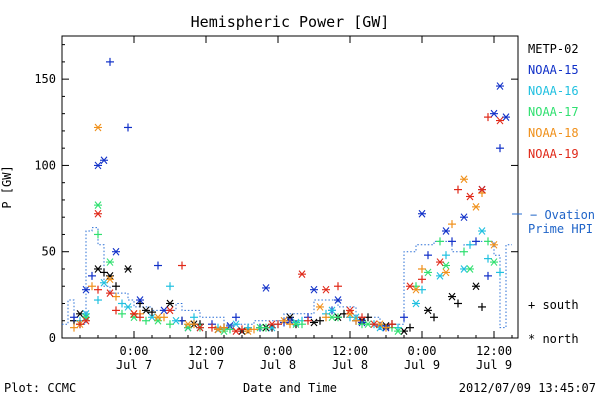 This screenshot has height=400, width=600. What do you see at coordinates (553, 70) in the screenshot?
I see `legend-entry-noaa-15: NOAA-15` at bounding box center [553, 70].